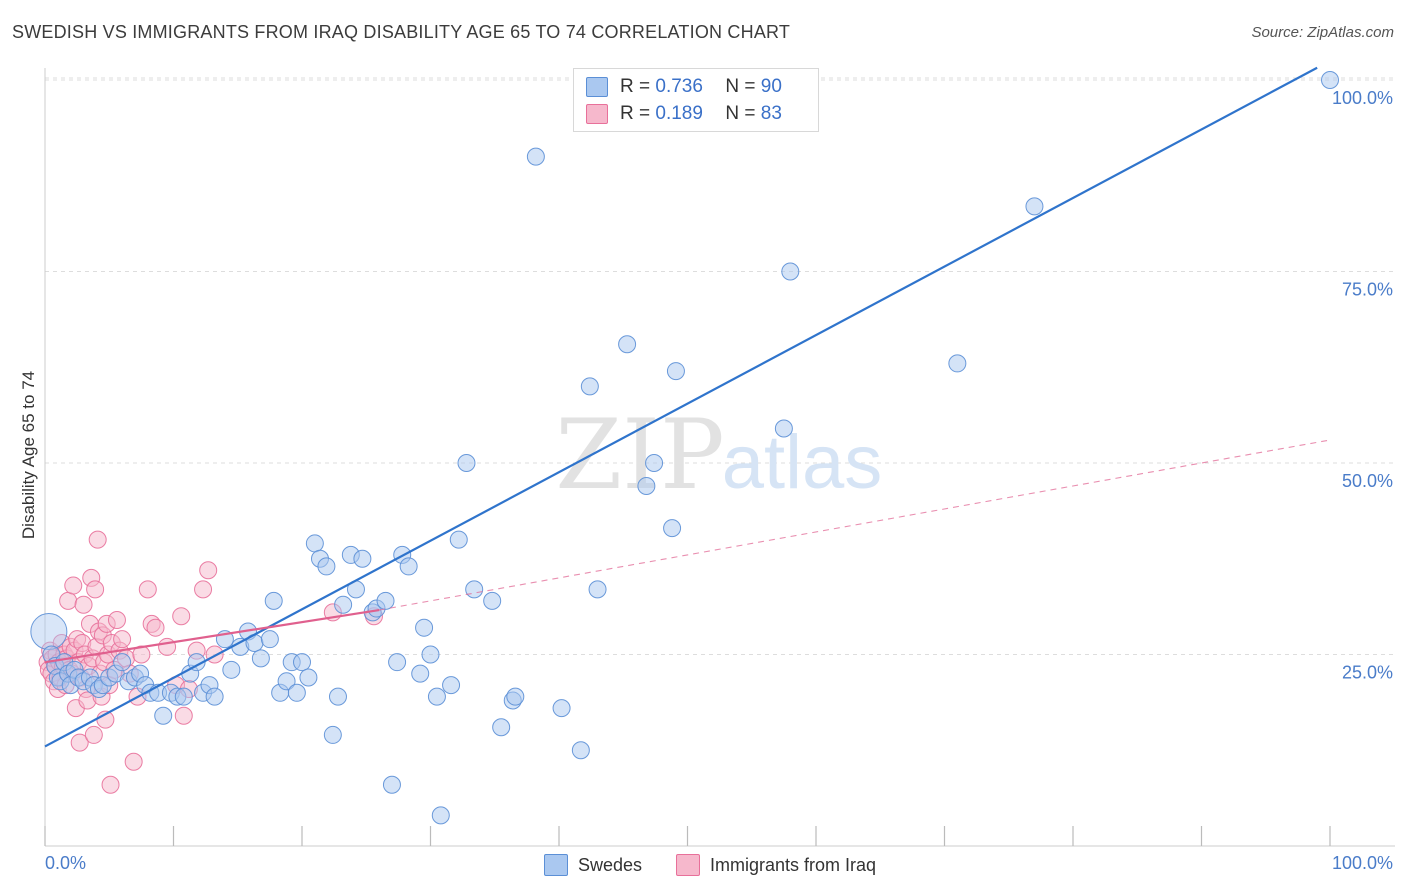 The height and width of the screenshot is (892, 1406). What do you see at coordinates (802, 462) in the screenshot?
I see `watermark-atlas: atlas` at bounding box center [802, 462].